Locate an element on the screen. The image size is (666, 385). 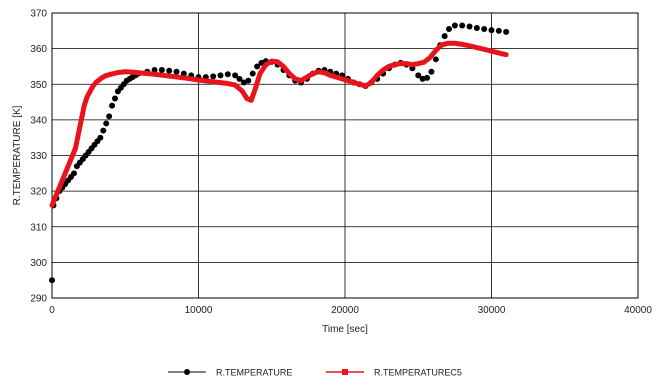
y-tick-label: 330 is located at coordinates (38, 156).